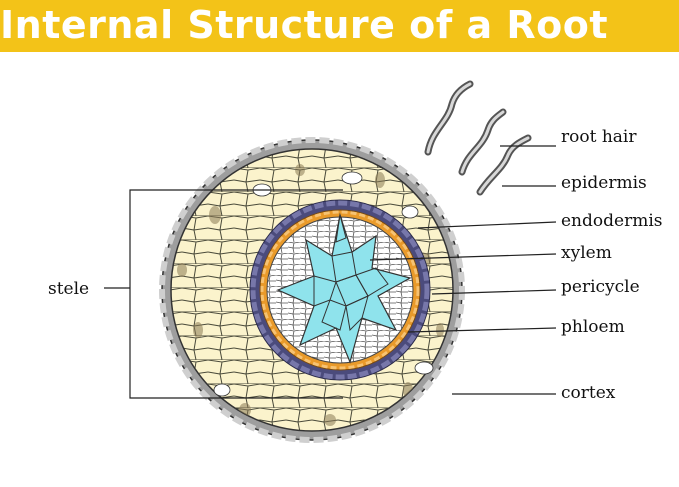 The width and height of the screenshot is (679, 487). Describe the element at coordinates (588, 393) in the screenshot. I see `label-cortex: cortex` at that location.